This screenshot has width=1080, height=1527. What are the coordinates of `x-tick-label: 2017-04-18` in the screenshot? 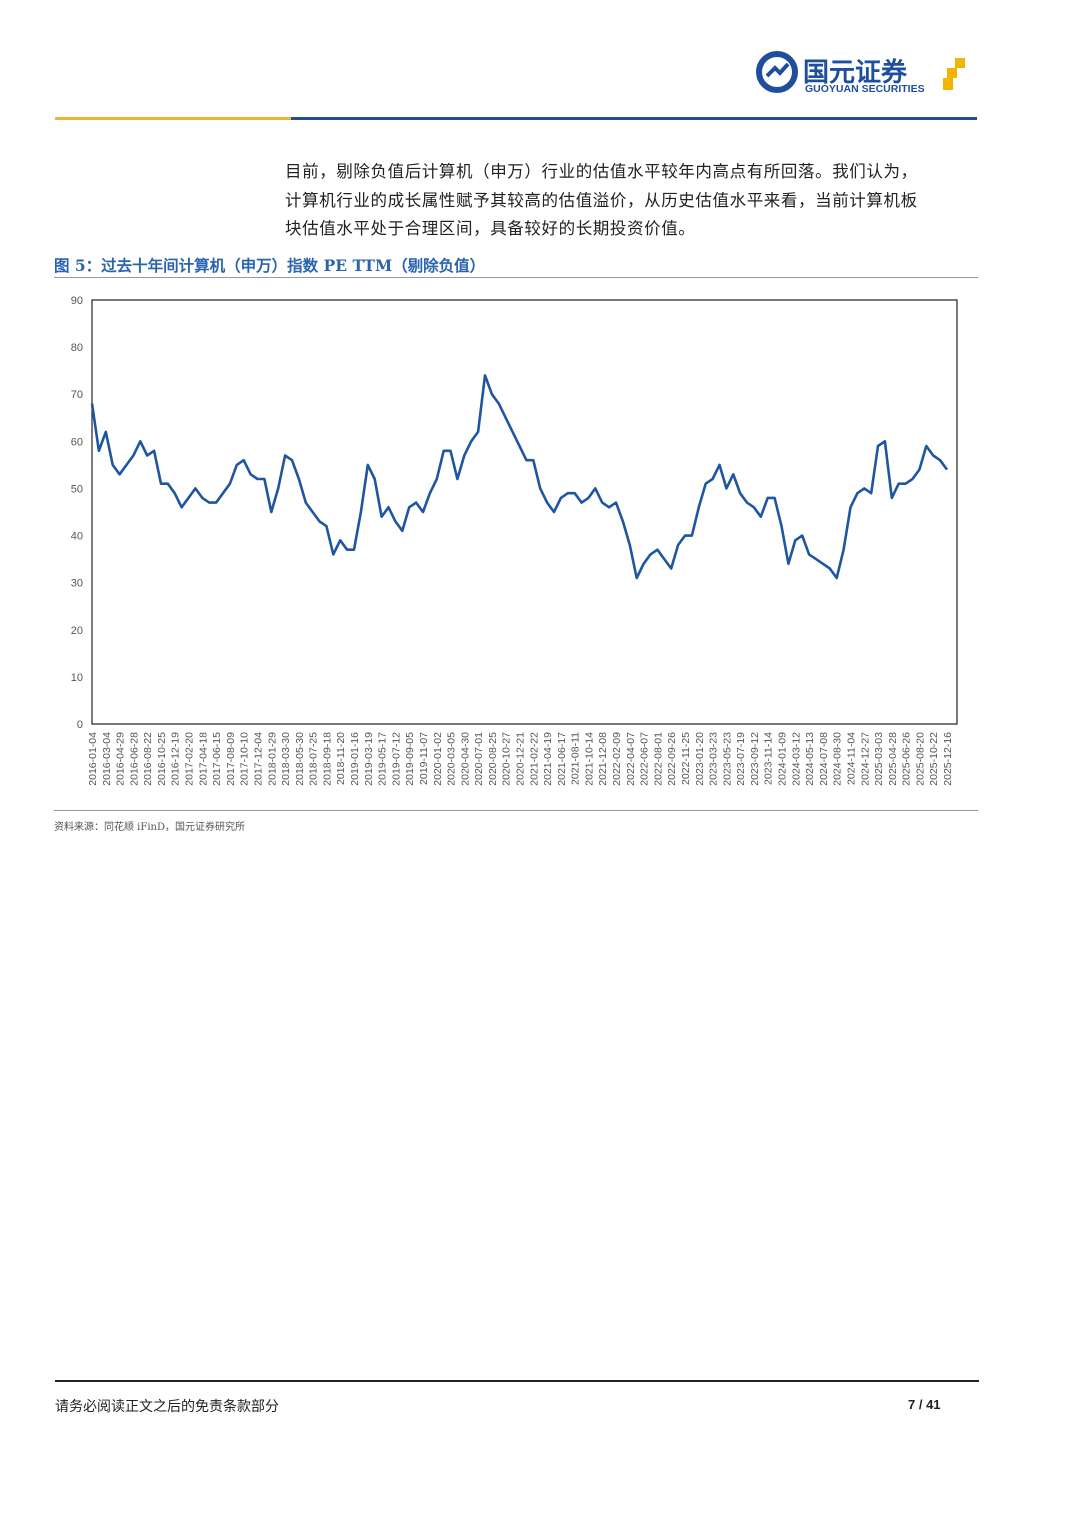 It's located at (203, 759).